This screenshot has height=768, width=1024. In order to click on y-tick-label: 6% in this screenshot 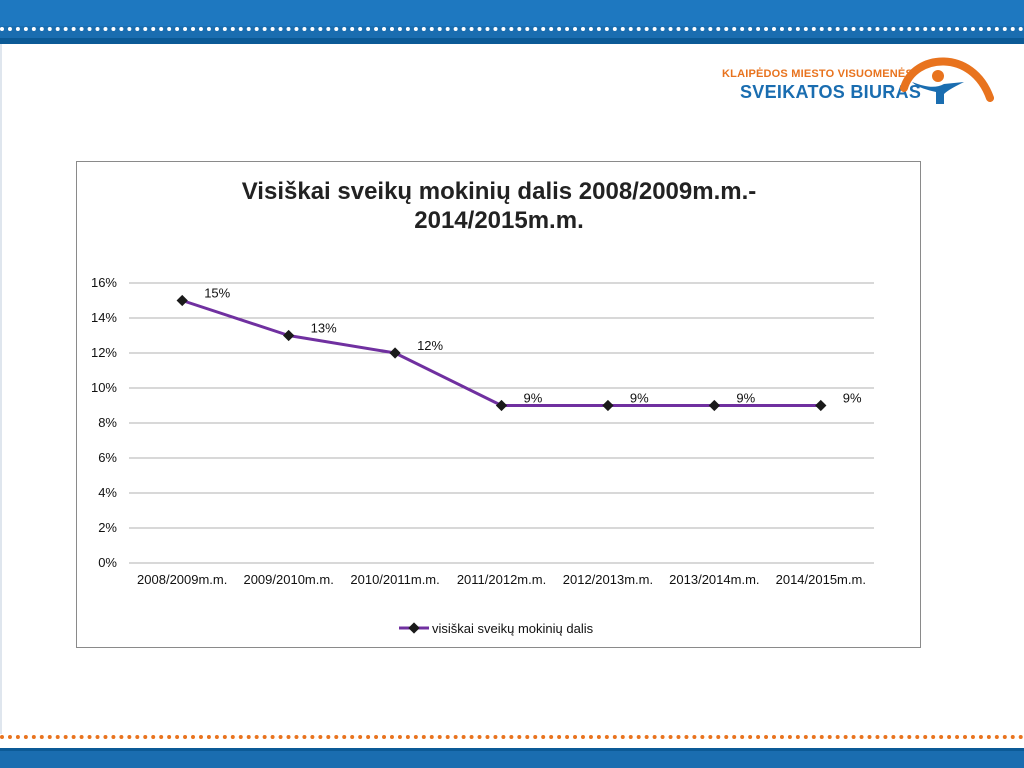, I will do `click(107, 457)`.